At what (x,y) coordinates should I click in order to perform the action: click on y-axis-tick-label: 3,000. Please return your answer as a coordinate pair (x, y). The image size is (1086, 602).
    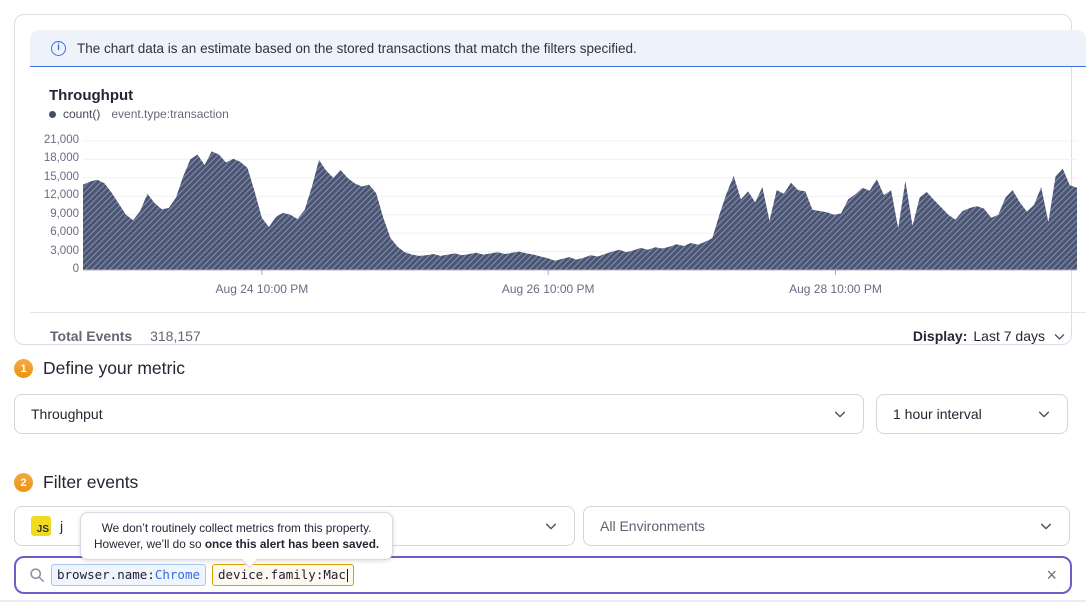
    Looking at the image, I should click on (64, 250).